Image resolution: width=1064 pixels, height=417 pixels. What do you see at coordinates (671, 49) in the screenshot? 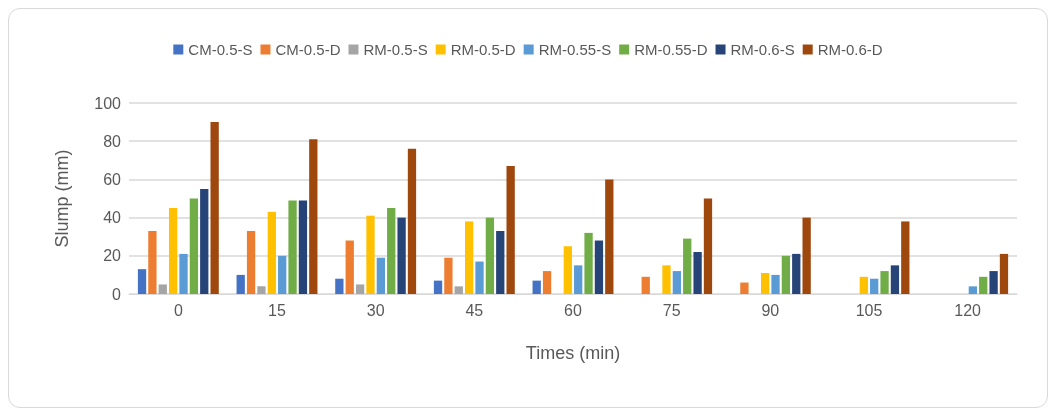
I see `legend-label: RM-0.55-D` at bounding box center [671, 49].